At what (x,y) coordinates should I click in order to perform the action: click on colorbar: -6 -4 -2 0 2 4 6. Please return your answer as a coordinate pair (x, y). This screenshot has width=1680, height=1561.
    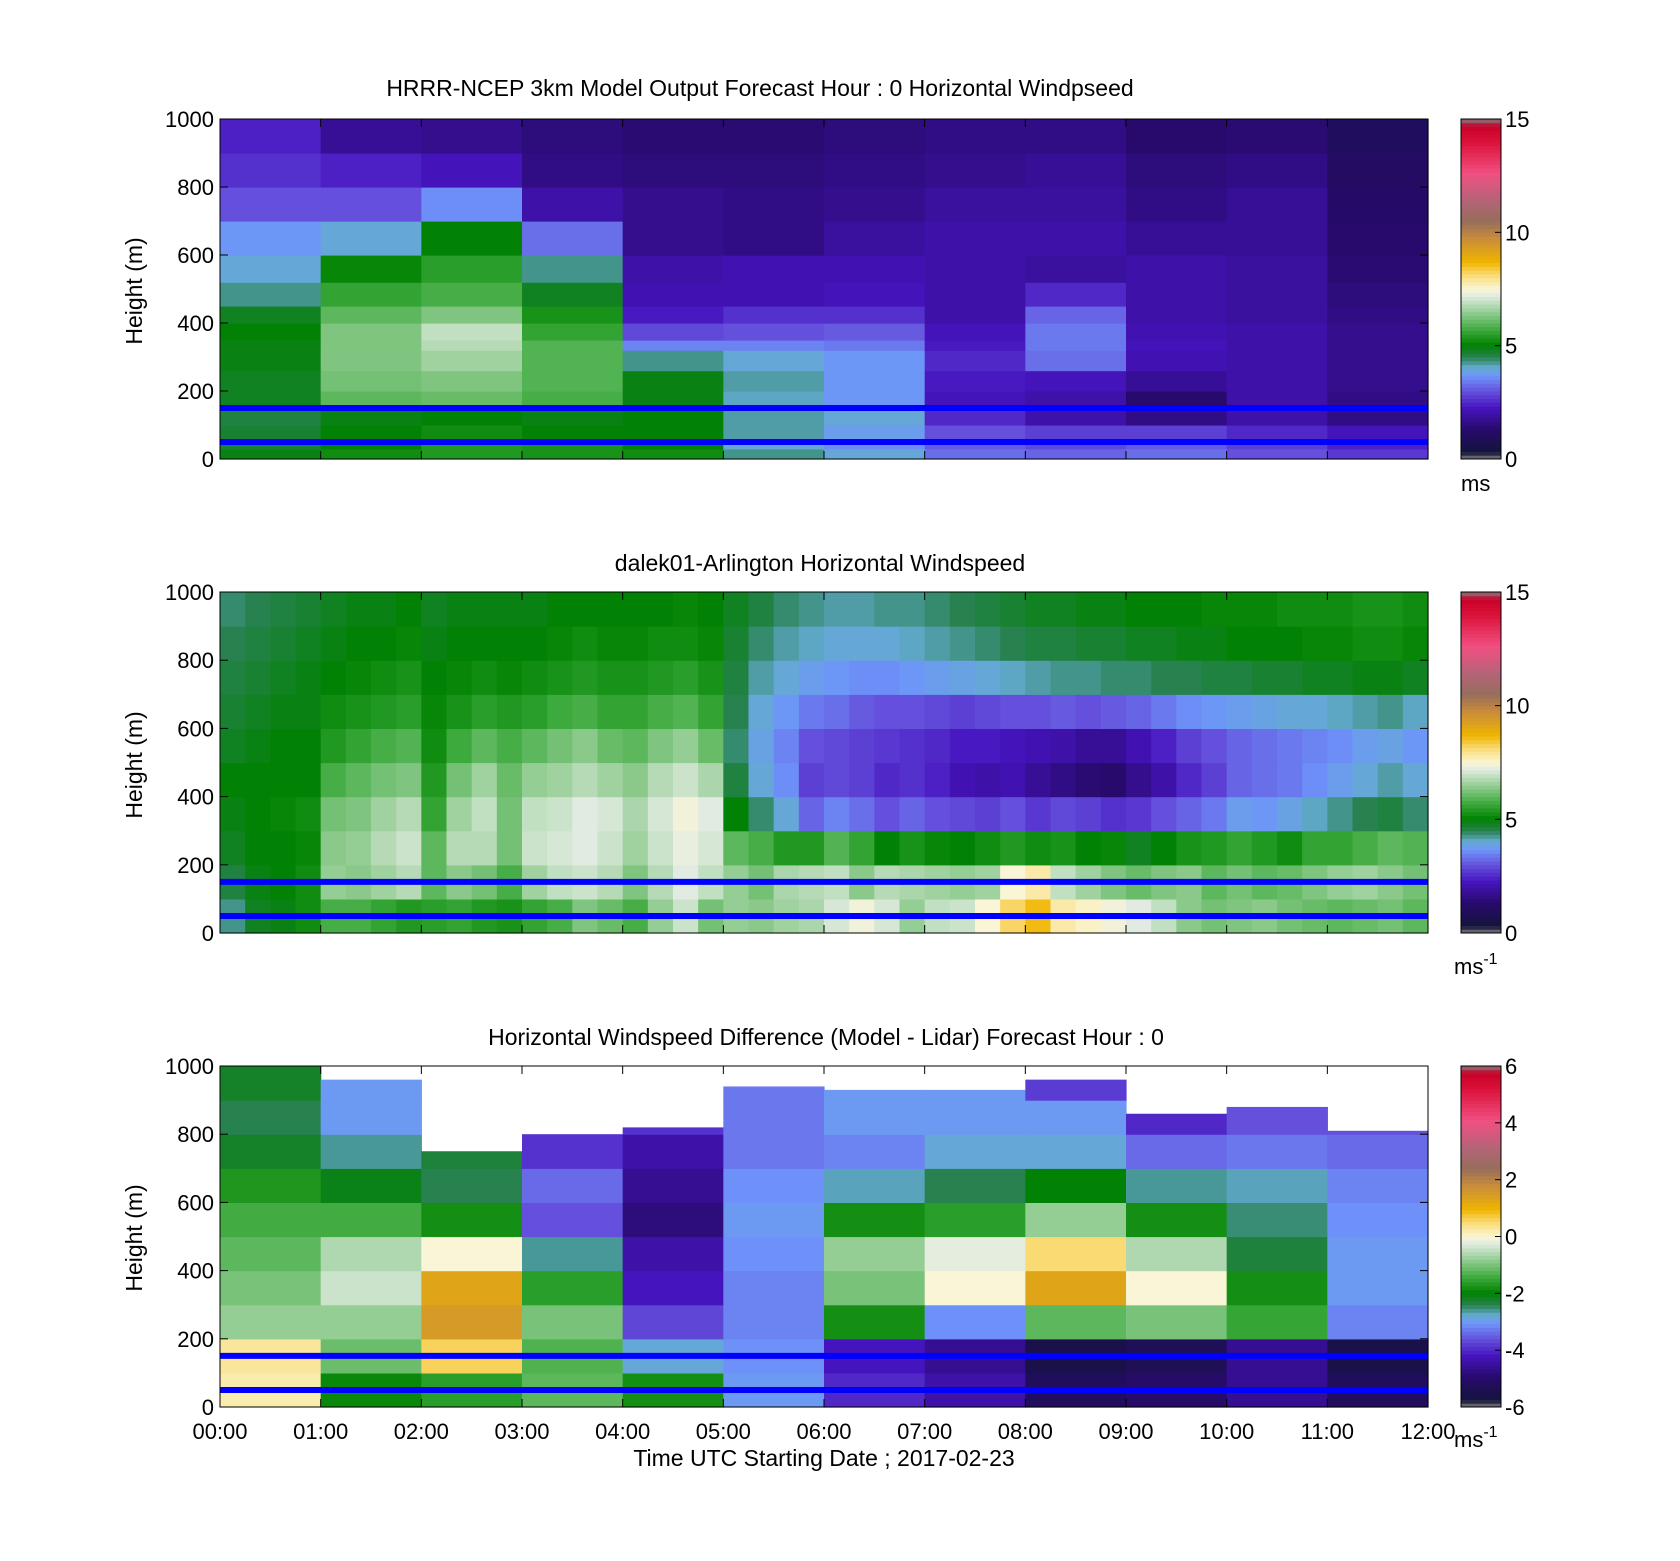
    Looking at the image, I should click on (1492, 1237).